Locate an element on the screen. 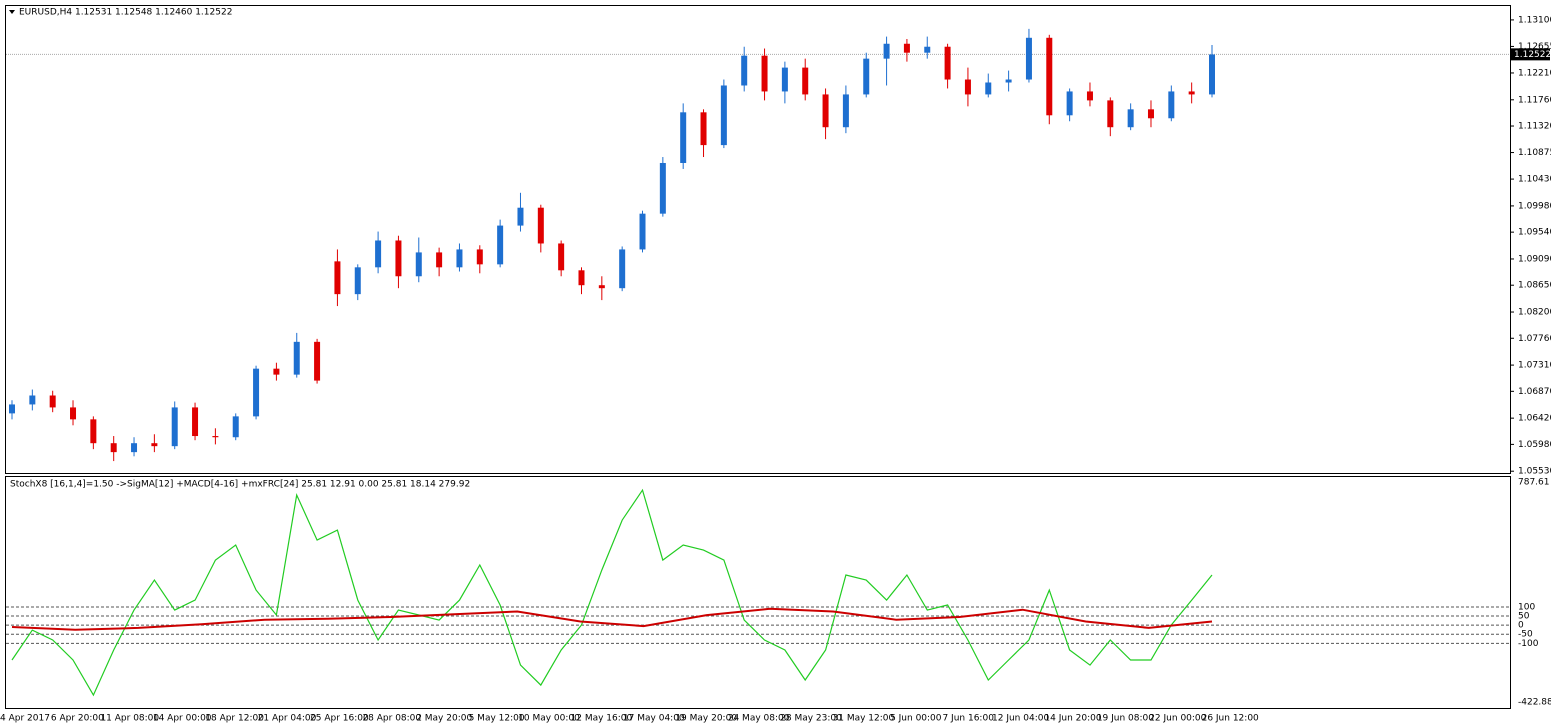  x-tick-label: 26 Jun 12:00 is located at coordinates (1230, 719).